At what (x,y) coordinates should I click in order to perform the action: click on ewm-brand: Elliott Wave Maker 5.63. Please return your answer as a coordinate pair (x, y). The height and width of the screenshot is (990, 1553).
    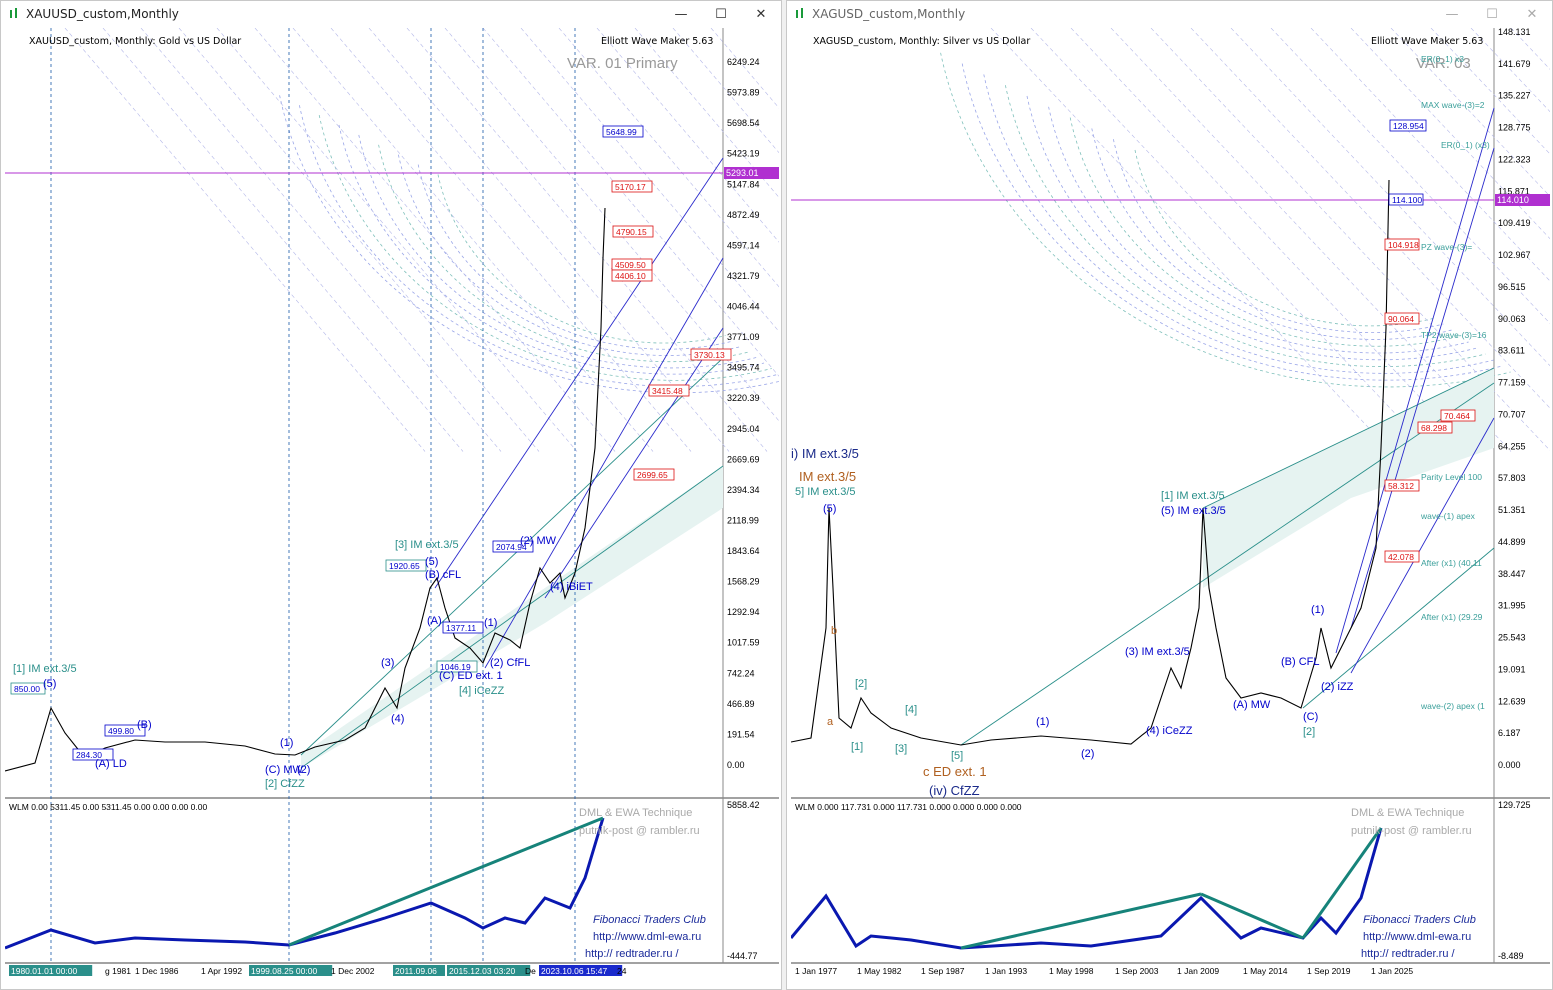
    Looking at the image, I should click on (1427, 41).